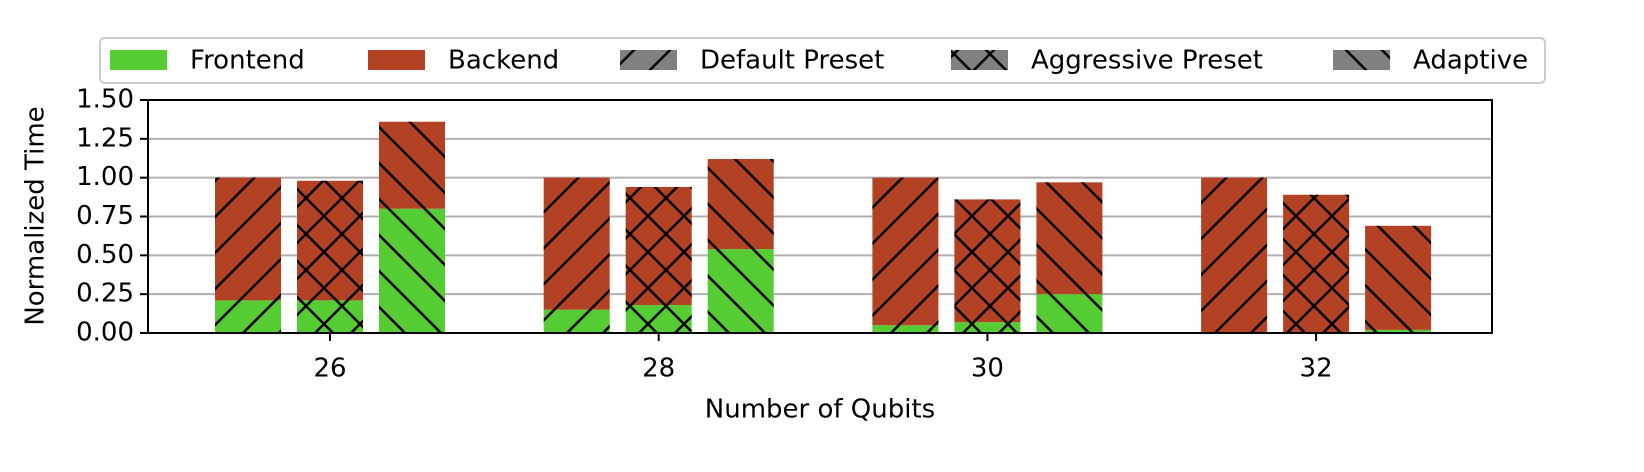  What do you see at coordinates (105, 255) in the screenshot?
I see `y-tick-label: 0.50` at bounding box center [105, 255].